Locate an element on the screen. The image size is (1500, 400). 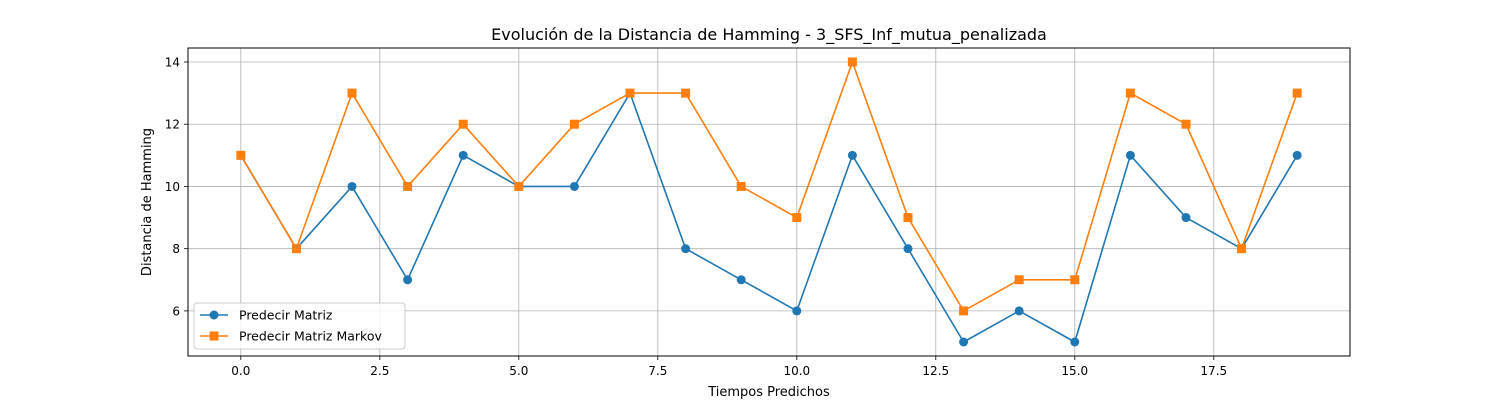
y-tick-label: 6 is located at coordinates (176, 311).